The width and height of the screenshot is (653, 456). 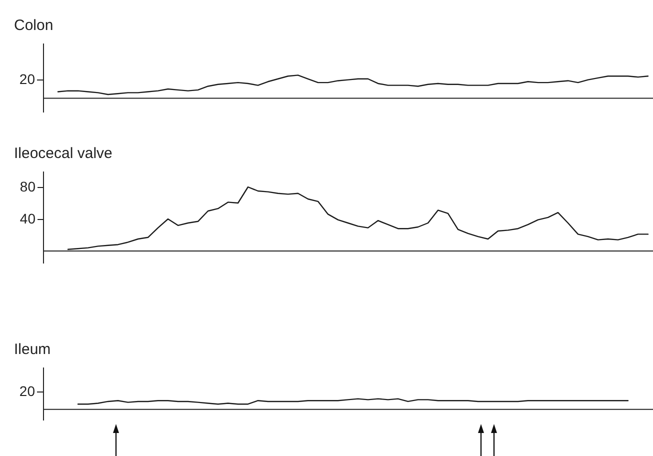 What do you see at coordinates (63, 153) in the screenshot?
I see `chart-title: Ileocecal valve` at bounding box center [63, 153].